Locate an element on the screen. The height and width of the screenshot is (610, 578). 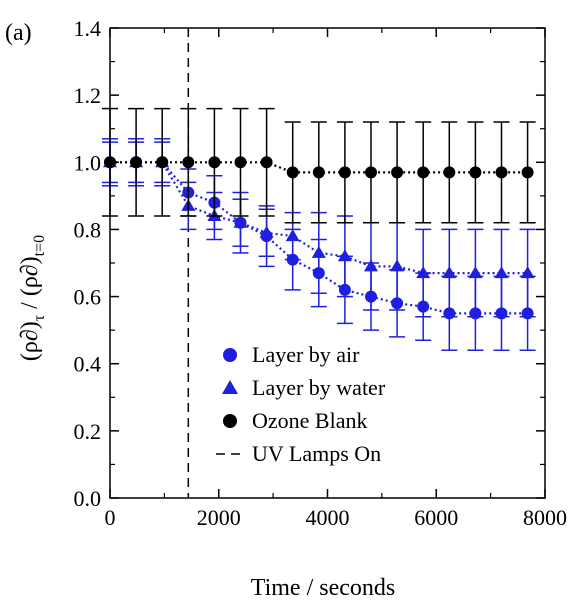
x-axis-title: Time / seconds is located at coordinates (323, 588).